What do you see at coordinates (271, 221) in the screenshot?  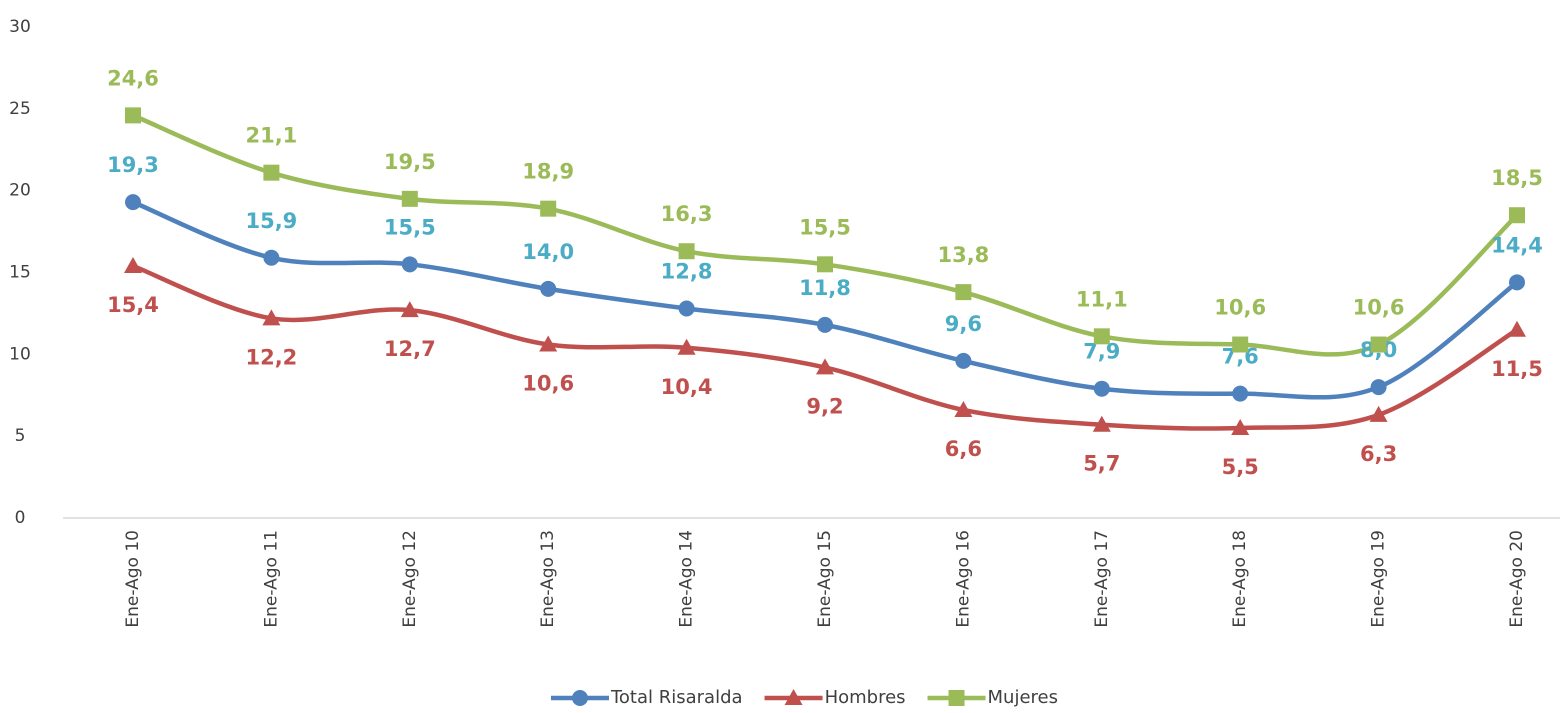 I see `data-label: 15,9` at bounding box center [271, 221].